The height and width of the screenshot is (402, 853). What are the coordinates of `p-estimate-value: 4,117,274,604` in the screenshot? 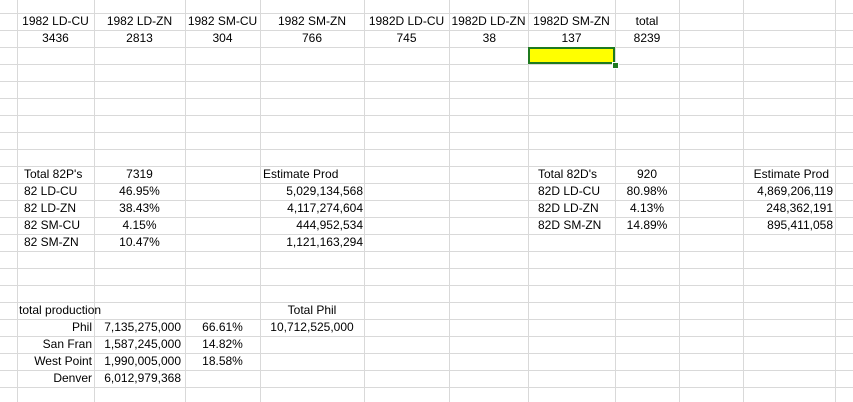 It's located at (325, 208).